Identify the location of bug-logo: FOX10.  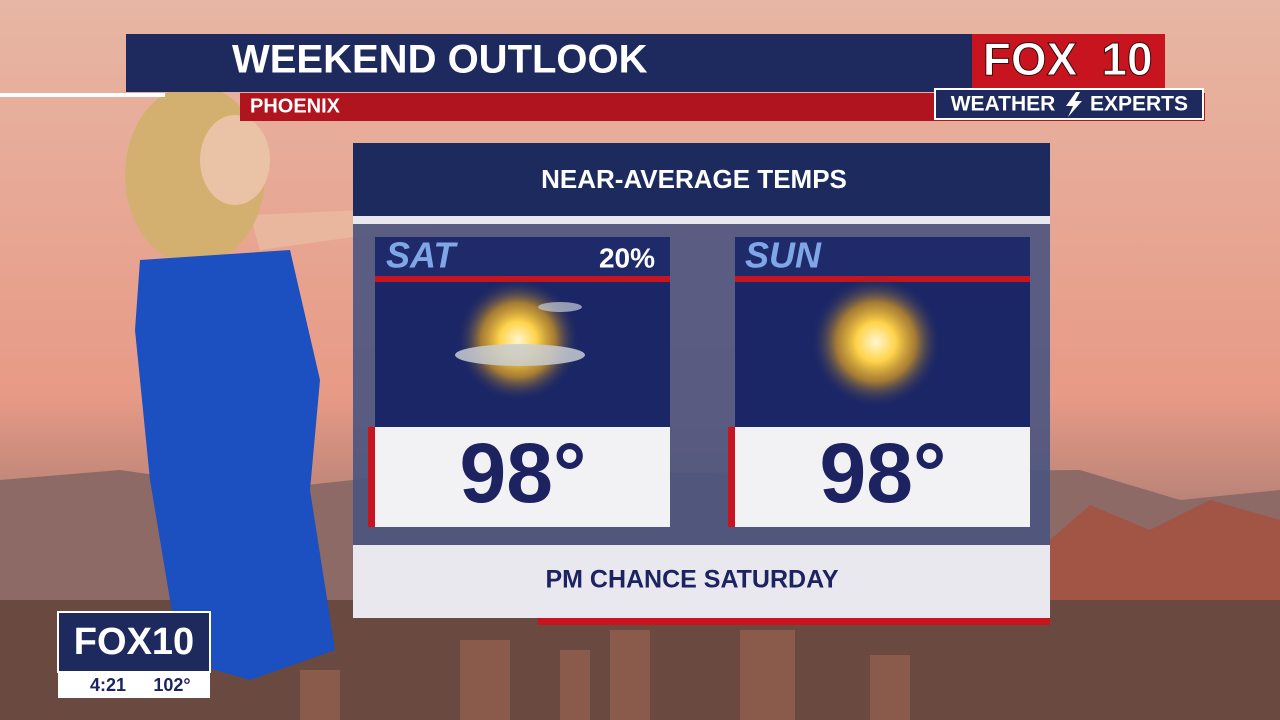
(134, 642).